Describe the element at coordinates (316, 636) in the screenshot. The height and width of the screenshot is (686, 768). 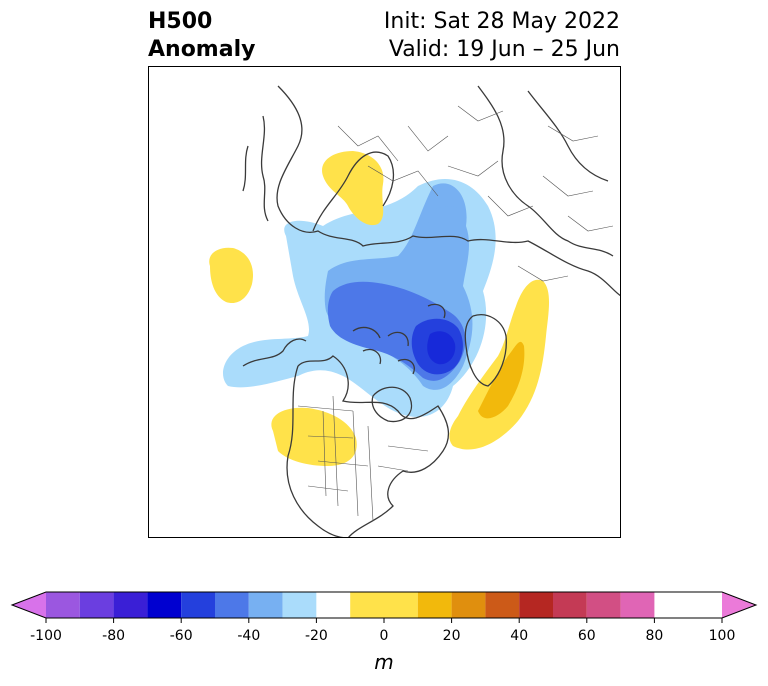
I see `colorbar-tick-label: -20` at that location.